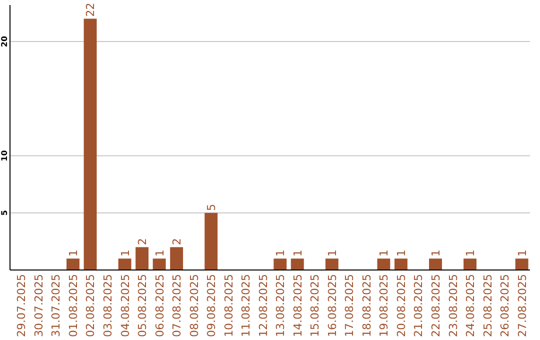 This screenshot has width=540, height=340. I want to click on x-tick-label: 20.08.2025, so click(401, 305).